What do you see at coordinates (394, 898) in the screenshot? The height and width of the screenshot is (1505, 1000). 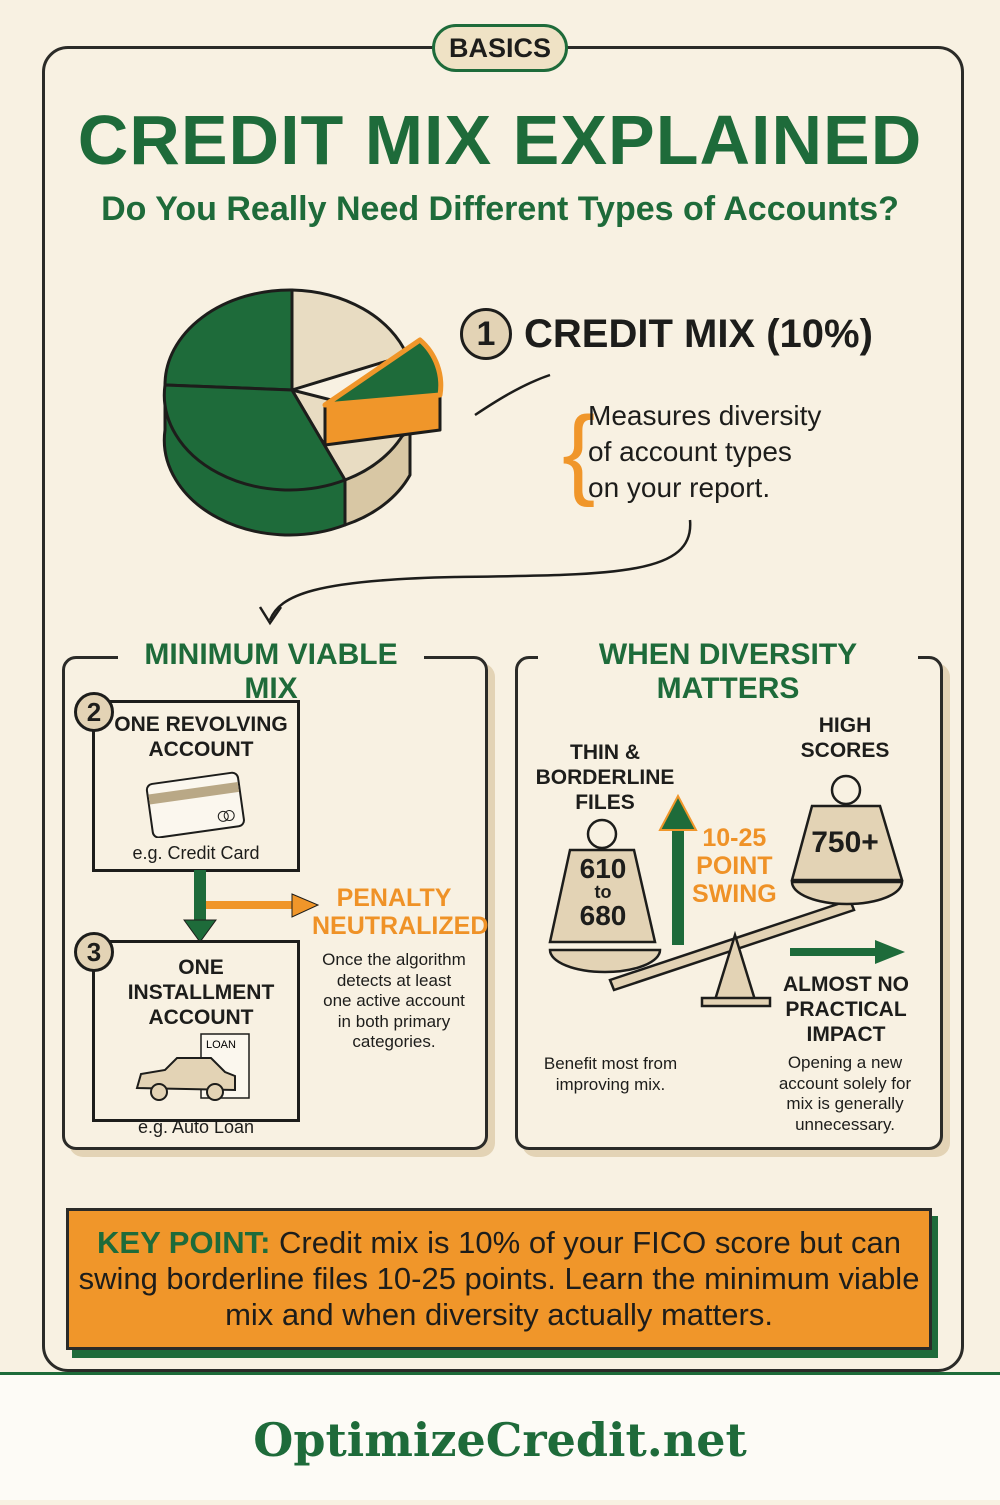 I see `title-line: PENALTY` at bounding box center [394, 898].